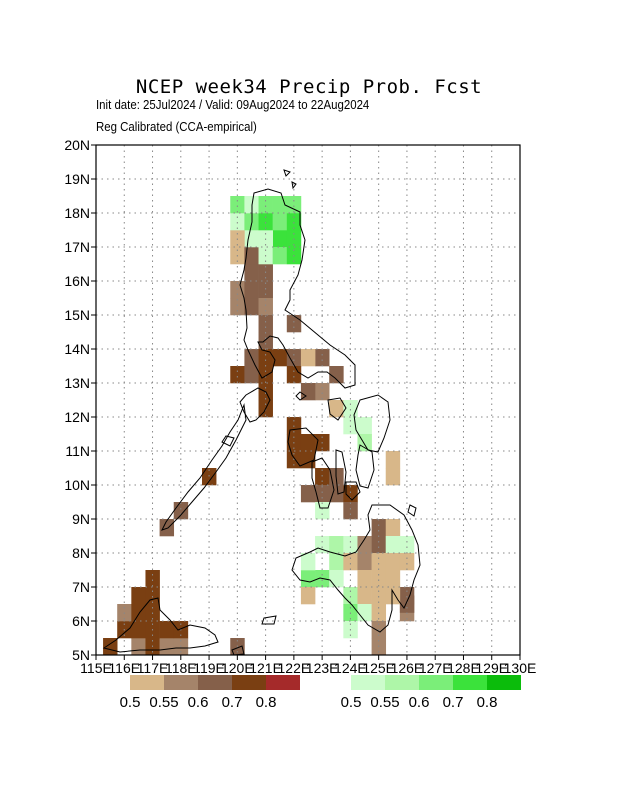 This screenshot has width=618, height=800. Describe the element at coordinates (365, 466) in the screenshot. I see `coast-leyte` at that location.